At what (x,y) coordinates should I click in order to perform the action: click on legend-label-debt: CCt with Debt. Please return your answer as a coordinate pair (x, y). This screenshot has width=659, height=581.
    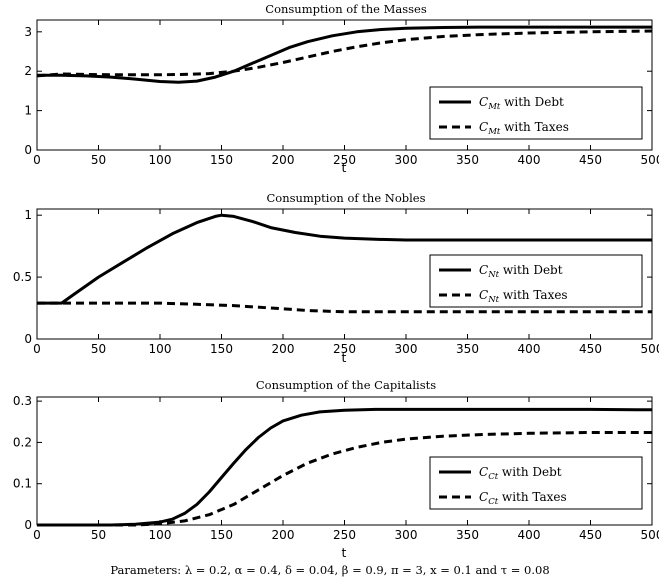
    Looking at the image, I should click on (520, 473).